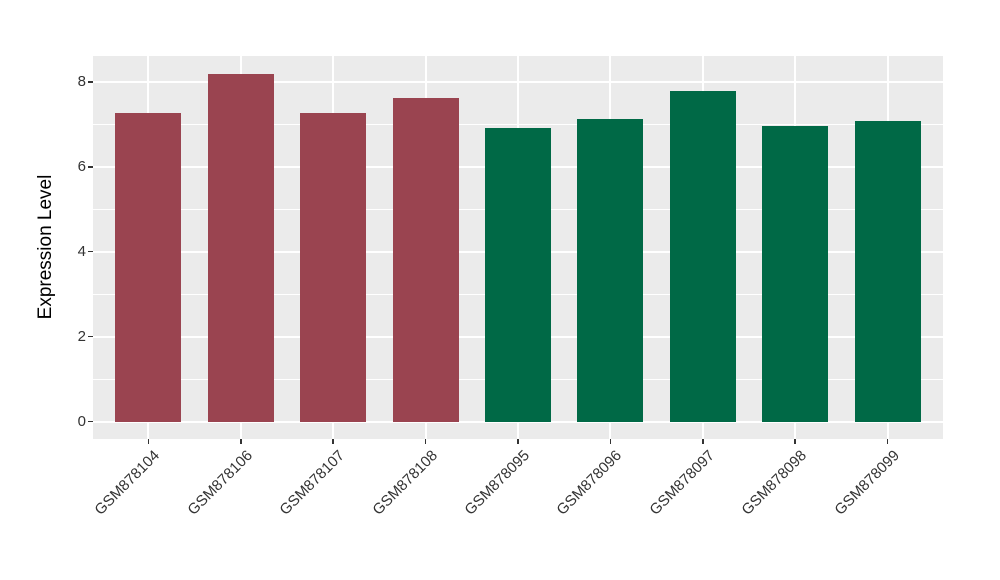 Image resolution: width=1000 pixels, height=580 pixels. Describe the element at coordinates (81, 421) in the screenshot. I see `y-tick-label: 0` at that location.